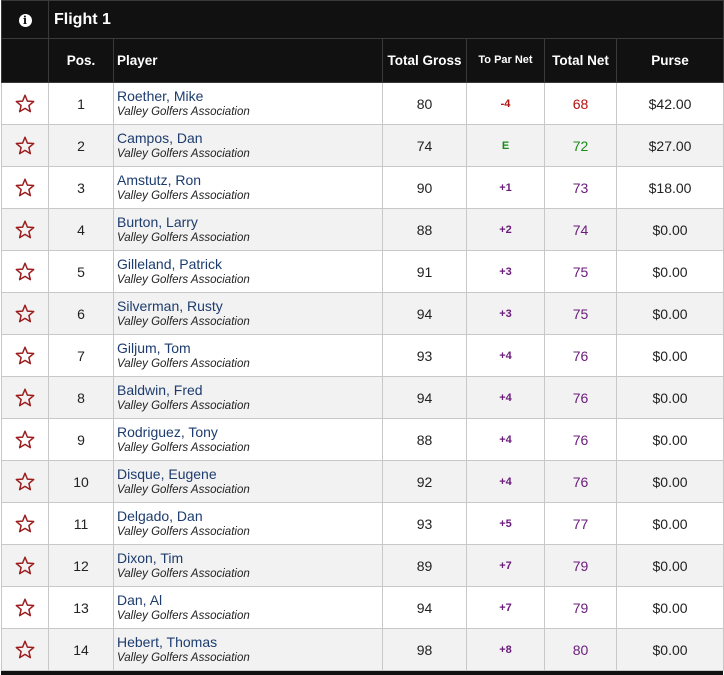  I want to click on player-name-link: Dan, Al, so click(140, 599).